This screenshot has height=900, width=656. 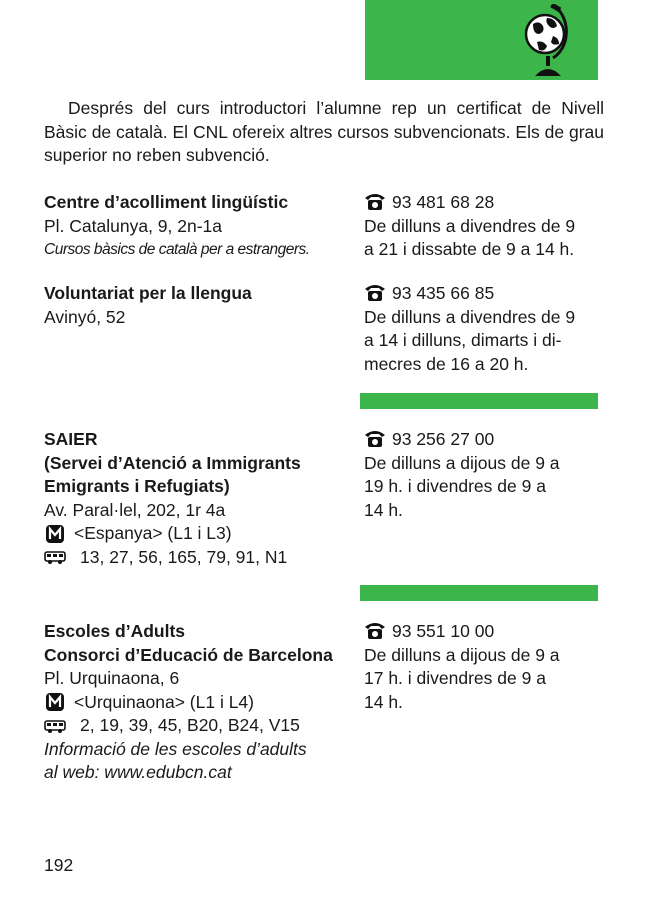 I want to click on entry-phone: 93 481 68 28, so click(x=443, y=202).